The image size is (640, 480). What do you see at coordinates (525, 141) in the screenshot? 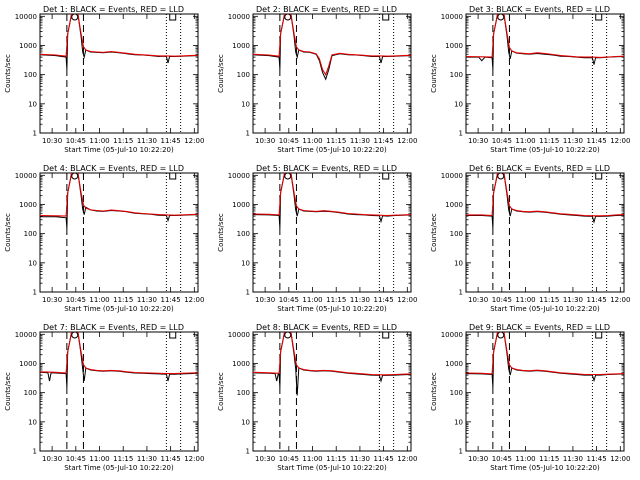
I see `x-tick-label: 11:00` at bounding box center [525, 141].